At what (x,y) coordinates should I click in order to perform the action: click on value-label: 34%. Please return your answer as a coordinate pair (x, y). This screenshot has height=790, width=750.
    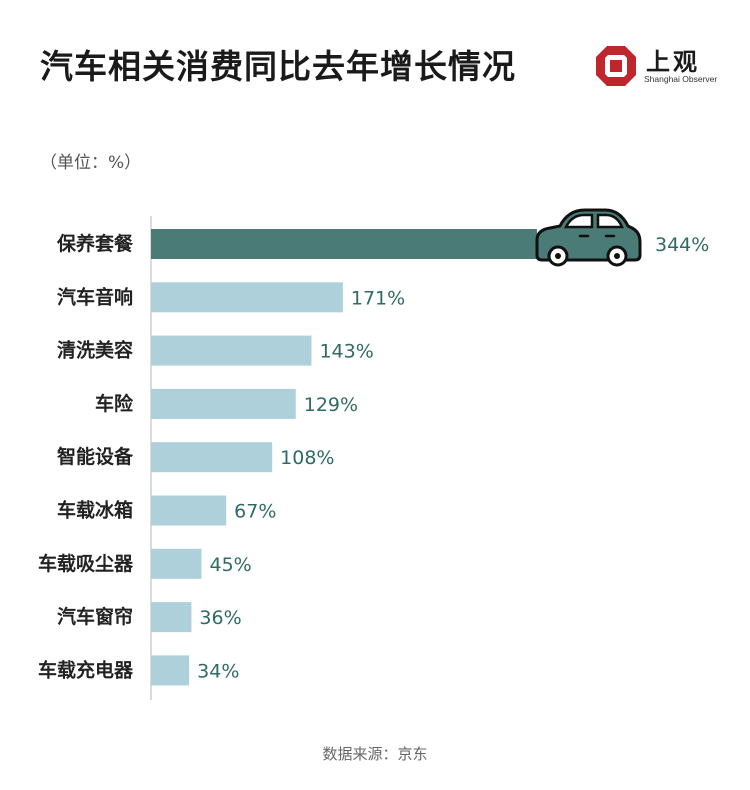
    Looking at the image, I should click on (218, 671).